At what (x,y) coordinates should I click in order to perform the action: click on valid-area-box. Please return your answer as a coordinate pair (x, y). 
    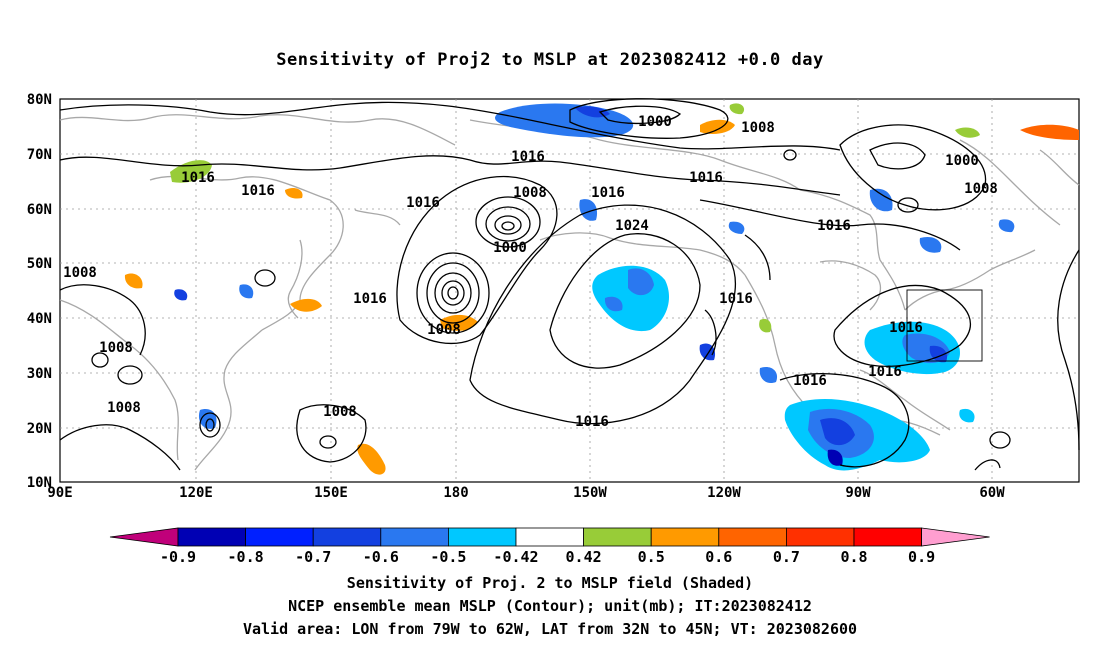
    Looking at the image, I should click on (944, 325).